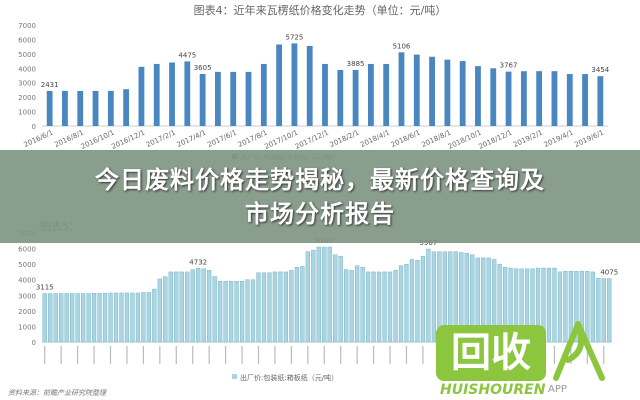 The image size is (640, 400). What do you see at coordinates (375, 139) in the screenshot?
I see `x-tick-label: 2018/4/1` at bounding box center [375, 139].